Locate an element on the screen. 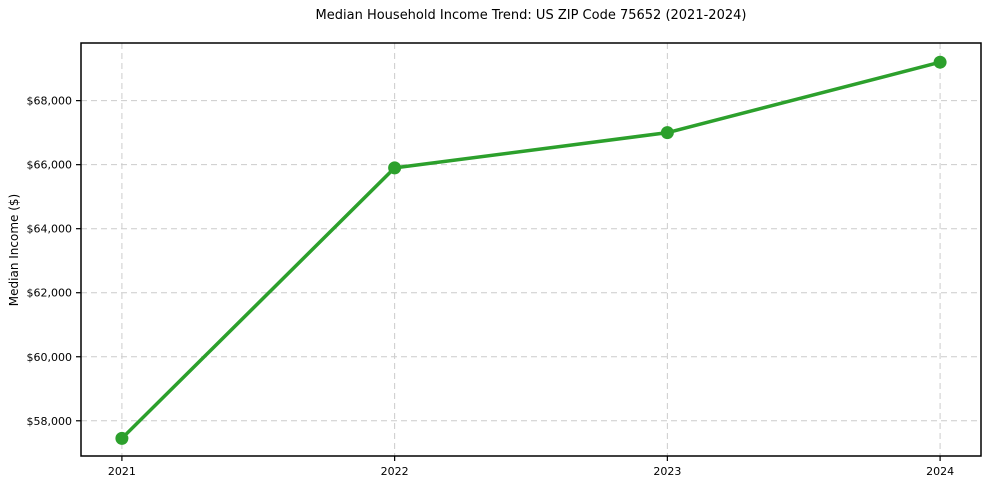 The image size is (989, 490). y-tick-label: $58,000 is located at coordinates (50, 421).